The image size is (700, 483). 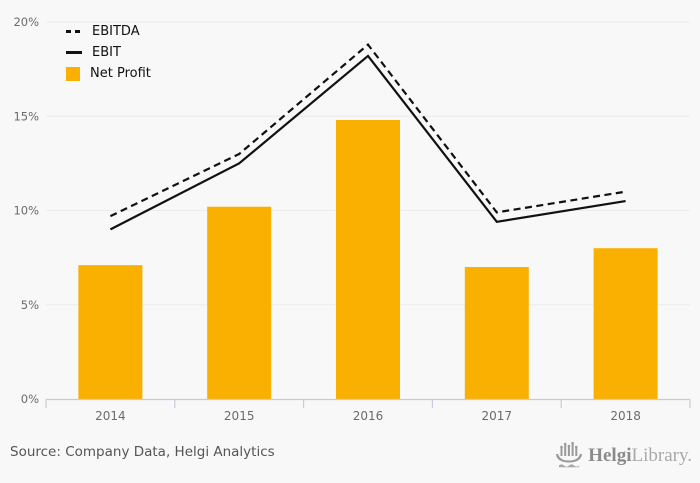 I want to click on svg-text: 2015, so click(x=239, y=416).